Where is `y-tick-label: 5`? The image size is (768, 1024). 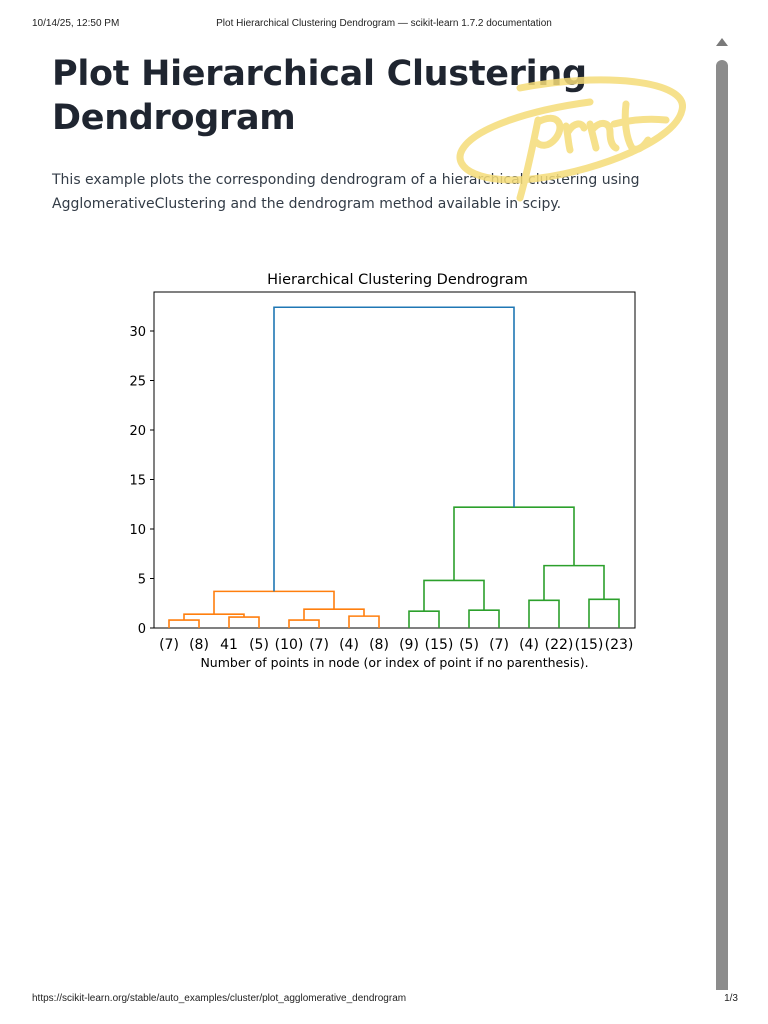
y-tick-label: 5 is located at coordinates (142, 580).